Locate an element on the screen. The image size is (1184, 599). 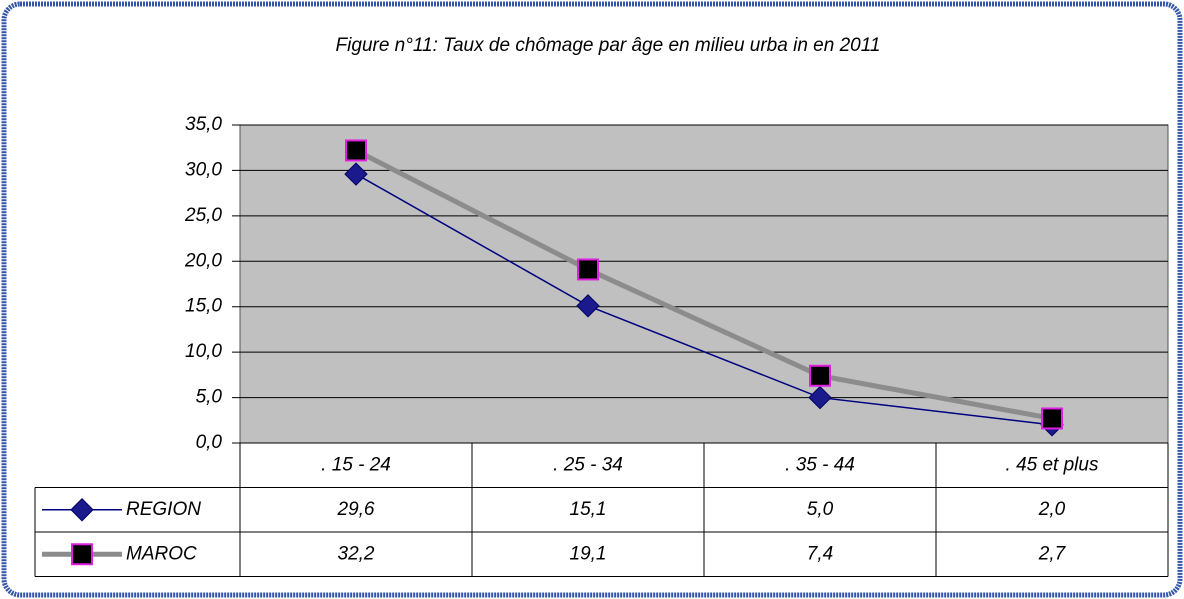
data-label: 15,1 is located at coordinates (588, 509).